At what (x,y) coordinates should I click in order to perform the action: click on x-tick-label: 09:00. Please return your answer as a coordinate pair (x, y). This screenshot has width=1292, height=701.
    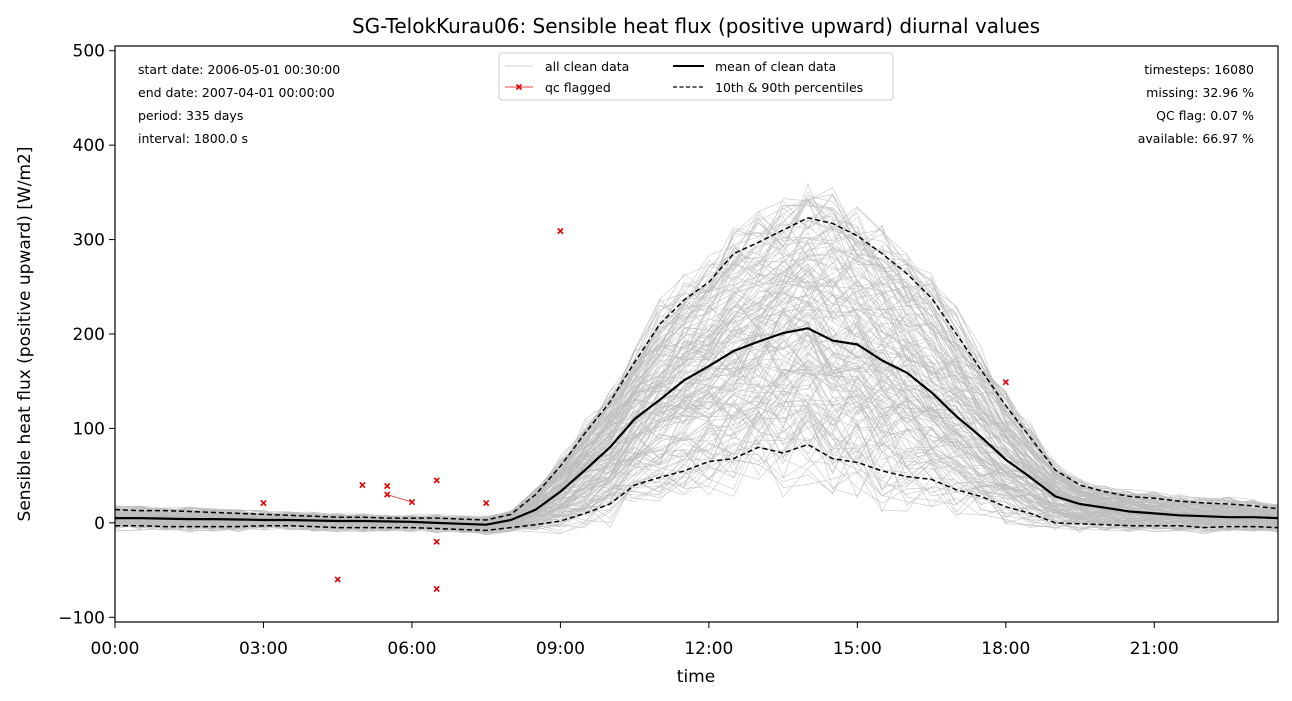
    Looking at the image, I should click on (560, 649).